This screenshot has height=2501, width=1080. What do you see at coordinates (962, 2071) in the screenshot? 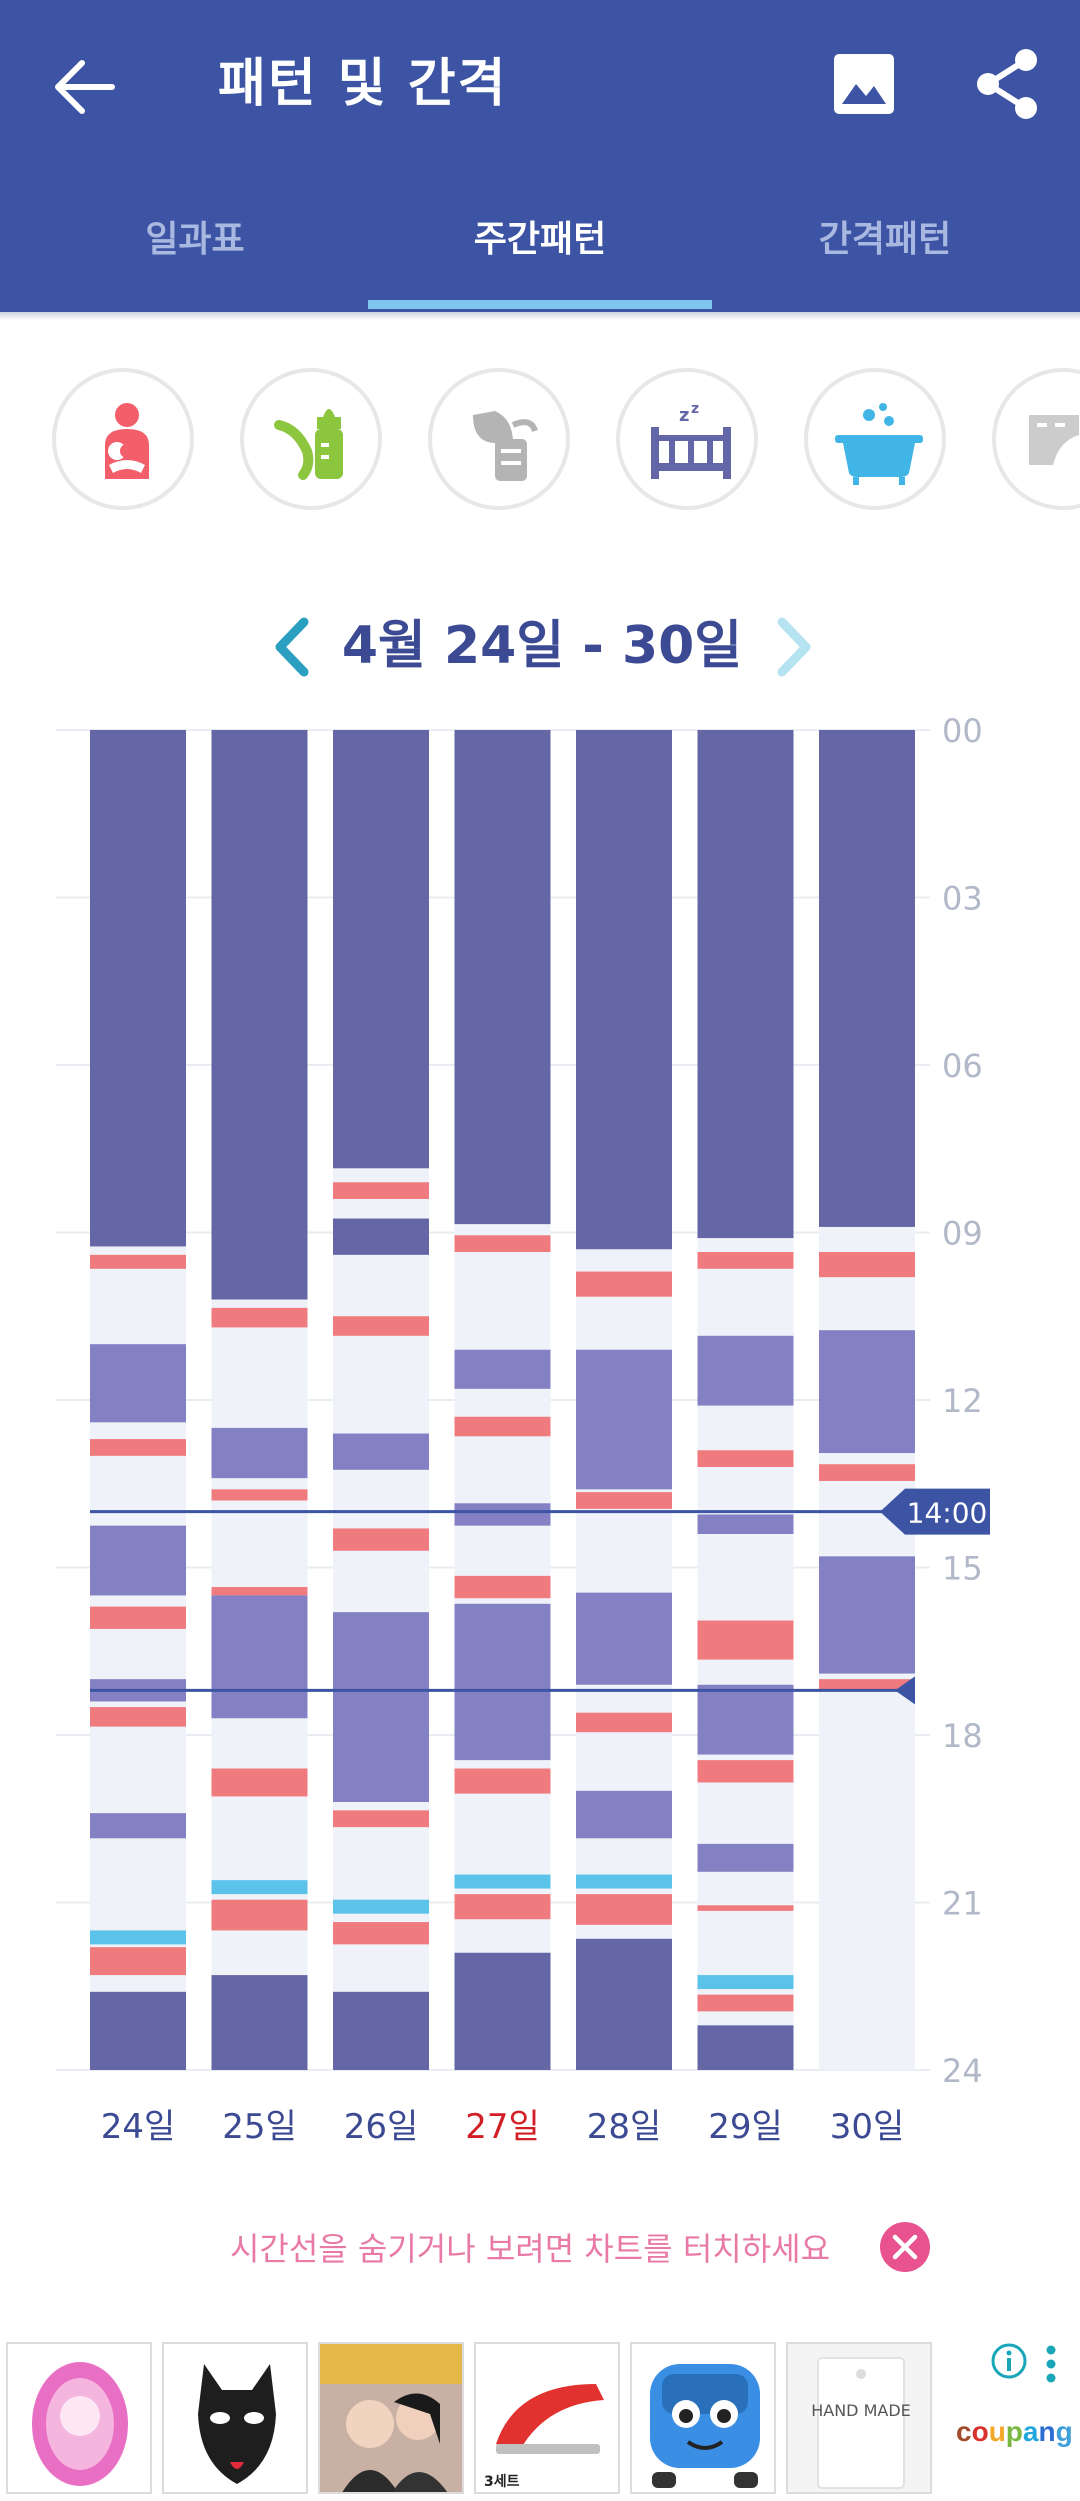
I see `y-tick-label: 24` at bounding box center [962, 2071].